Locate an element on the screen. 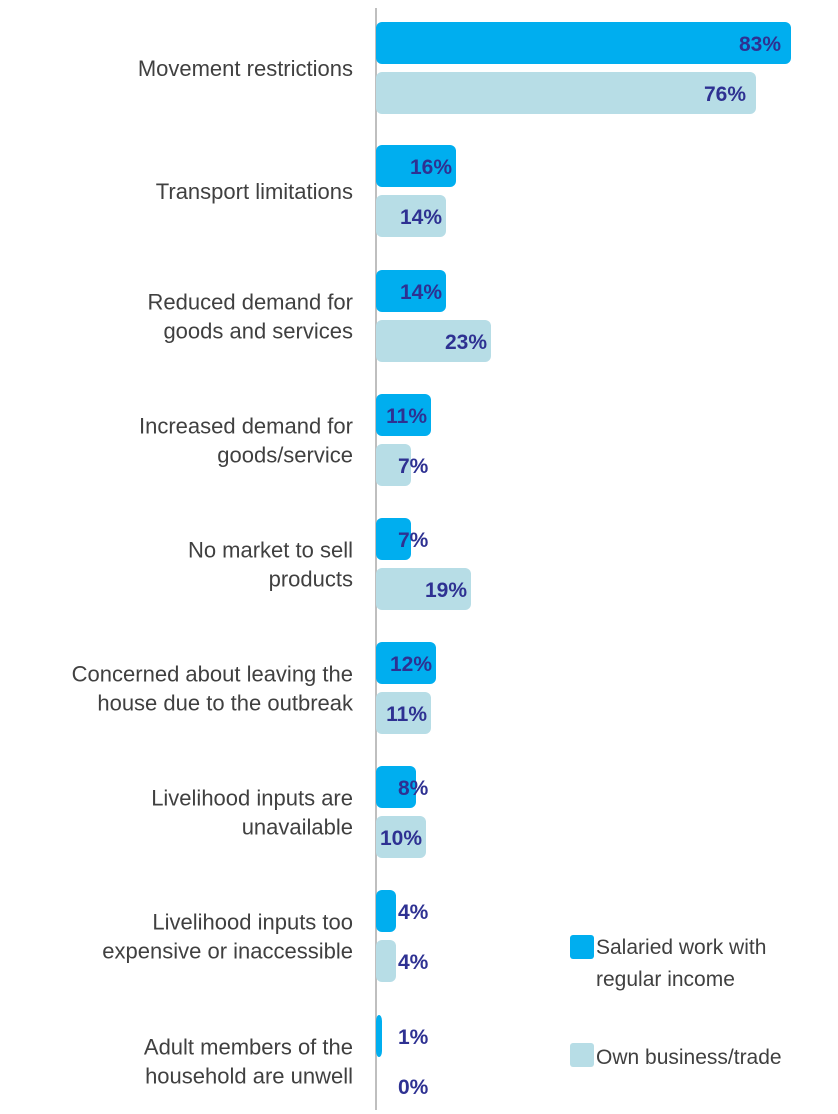 This screenshot has width=838, height=1114. legend-label: Own business/trade is located at coordinates (689, 1057).